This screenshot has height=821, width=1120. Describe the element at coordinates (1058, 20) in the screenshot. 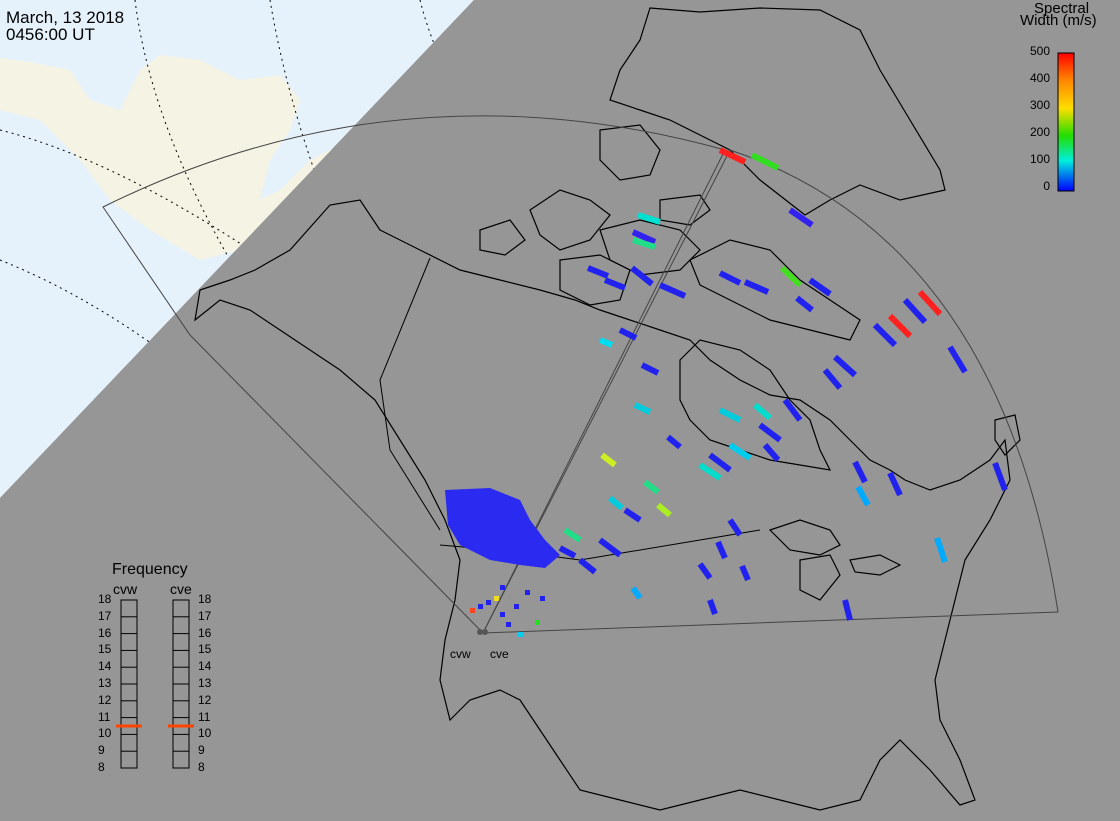

I see `colorbar-units: Width (m/s)` at that location.